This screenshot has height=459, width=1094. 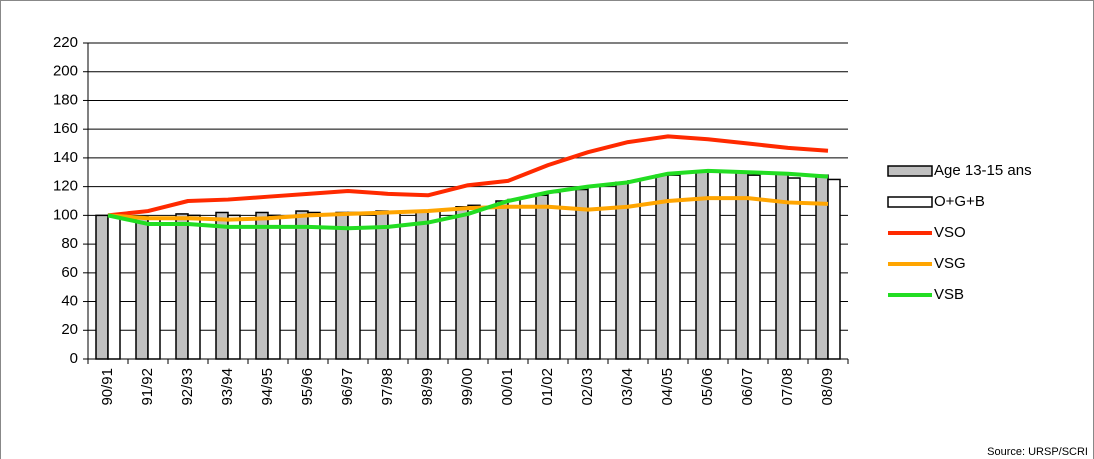 I want to click on x-tick-label: 94/95, so click(x=267, y=387).